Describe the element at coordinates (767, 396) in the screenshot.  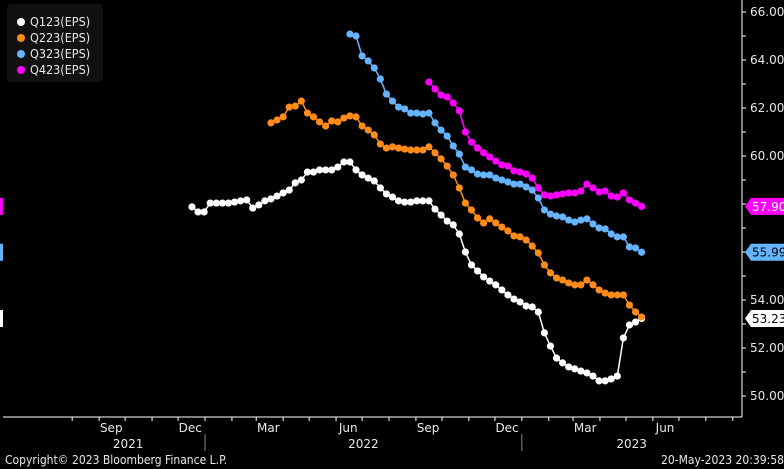
I see `y-tick-label: 50.00` at that location.